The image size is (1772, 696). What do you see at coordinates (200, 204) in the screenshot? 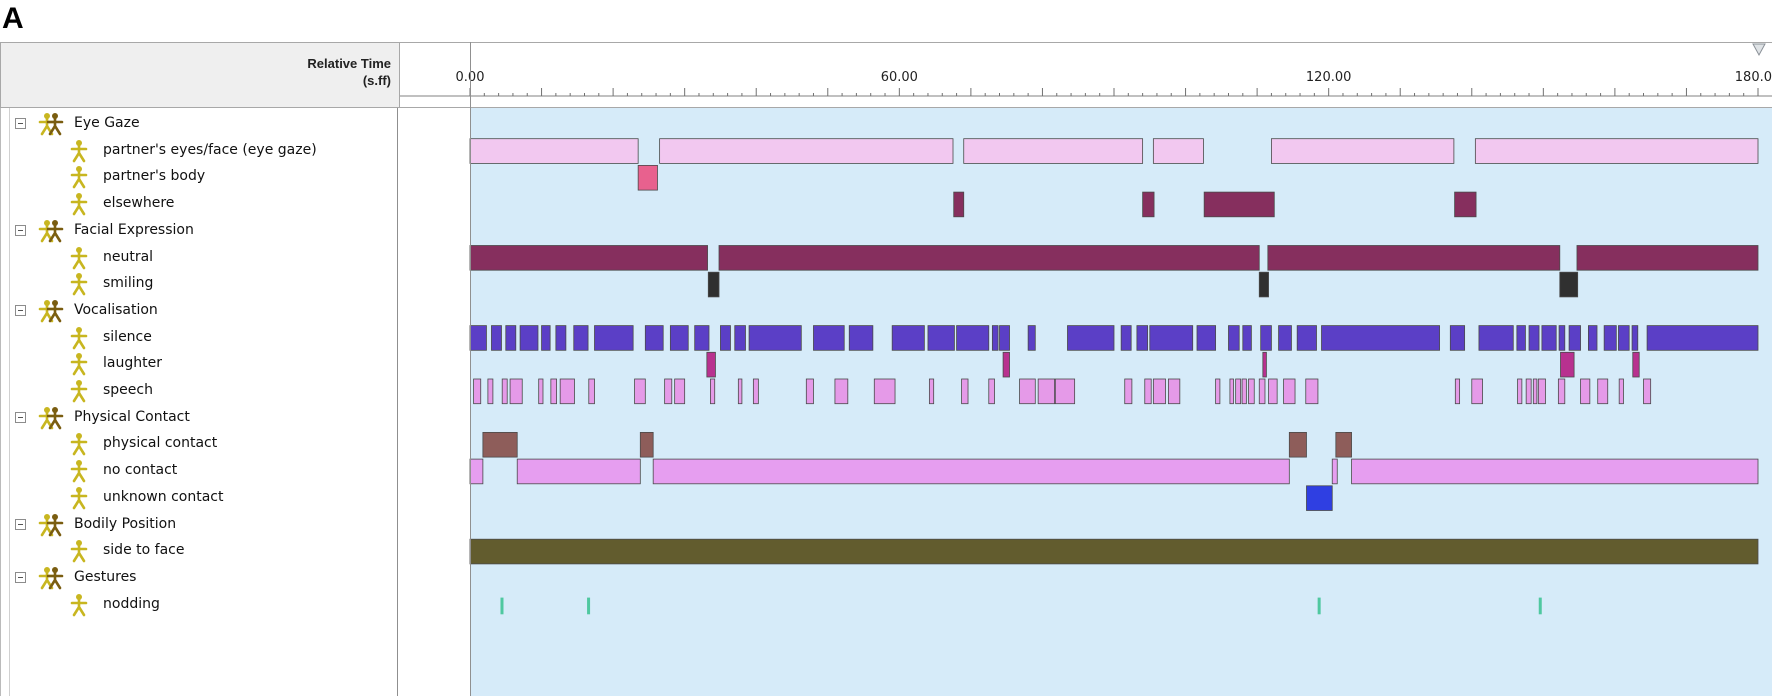
I see `tree-item-elsewhere: elsewhere` at bounding box center [200, 204].